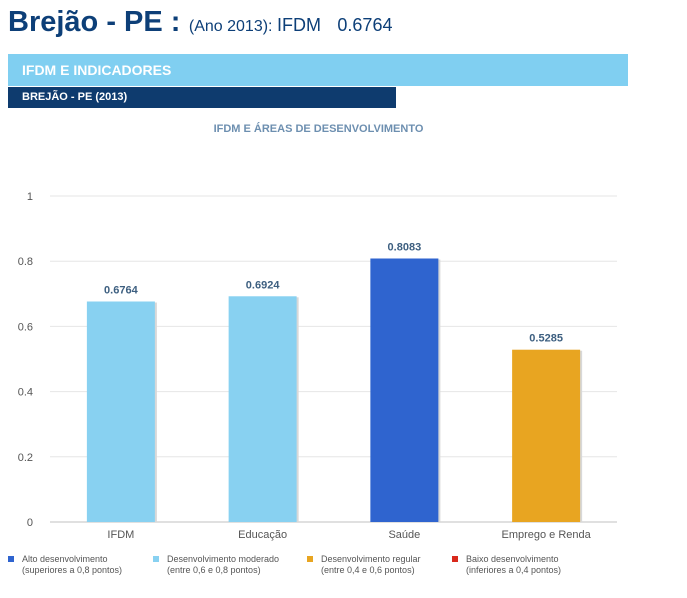 The height and width of the screenshot is (598, 687). Describe the element at coordinates (25, 393) in the screenshot. I see `y-tick-label: 0.4` at that location.